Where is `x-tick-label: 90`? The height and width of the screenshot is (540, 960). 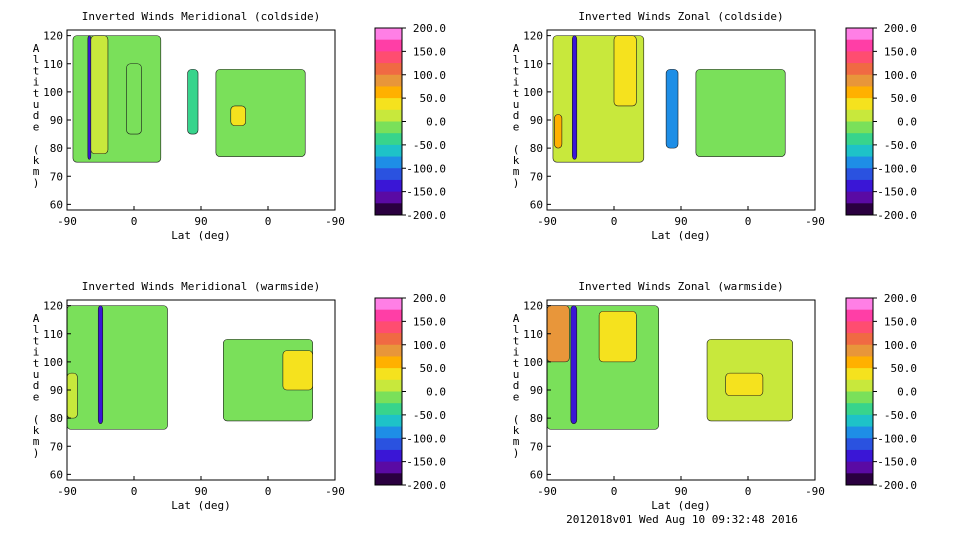 x-tick-label: 90 is located at coordinates (680, 221).